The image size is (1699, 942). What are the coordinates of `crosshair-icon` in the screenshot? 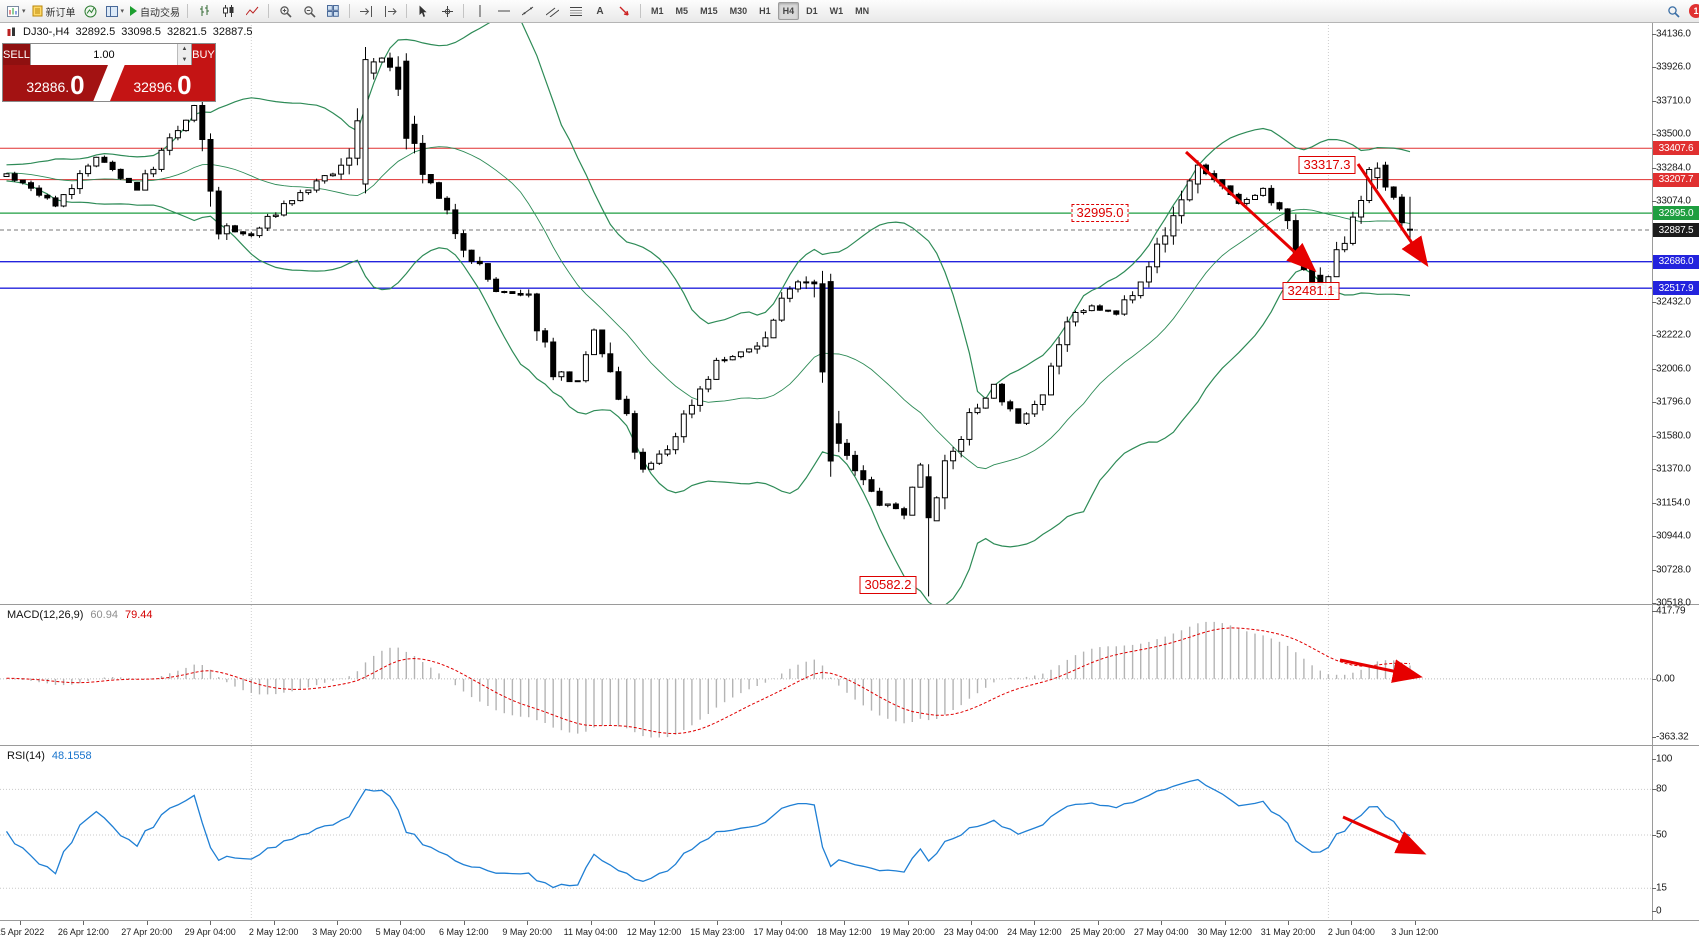 It's located at (447, 11).